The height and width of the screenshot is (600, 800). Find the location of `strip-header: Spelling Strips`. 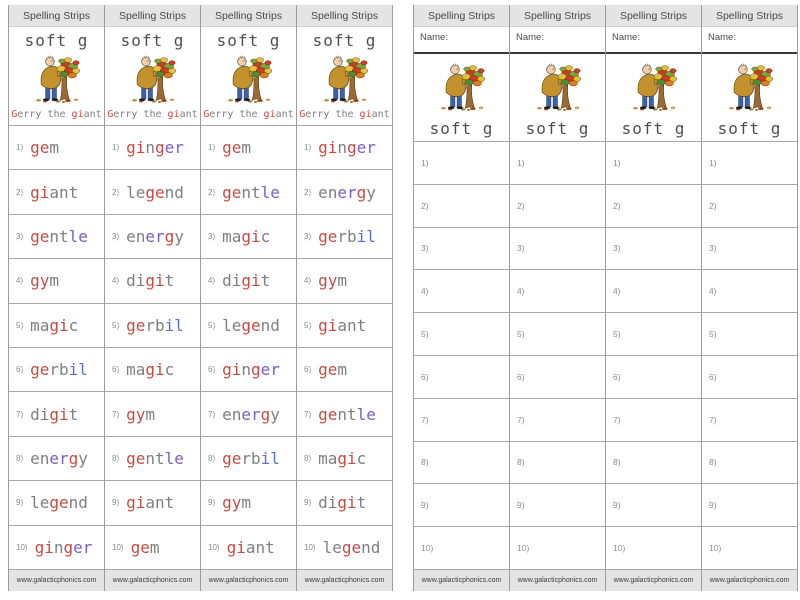

strip-header: Spelling Strips is located at coordinates (461, 16).